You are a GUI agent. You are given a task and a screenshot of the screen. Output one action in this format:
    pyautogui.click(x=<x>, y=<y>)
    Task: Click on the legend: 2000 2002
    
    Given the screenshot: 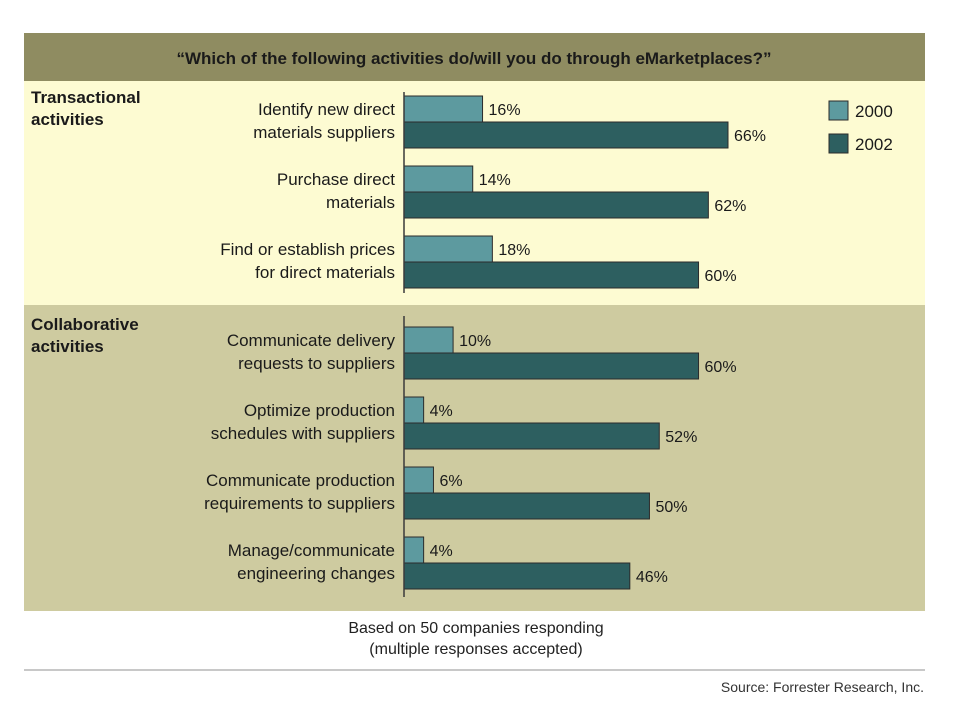 What is the action you would take?
    pyautogui.click(x=860, y=127)
    